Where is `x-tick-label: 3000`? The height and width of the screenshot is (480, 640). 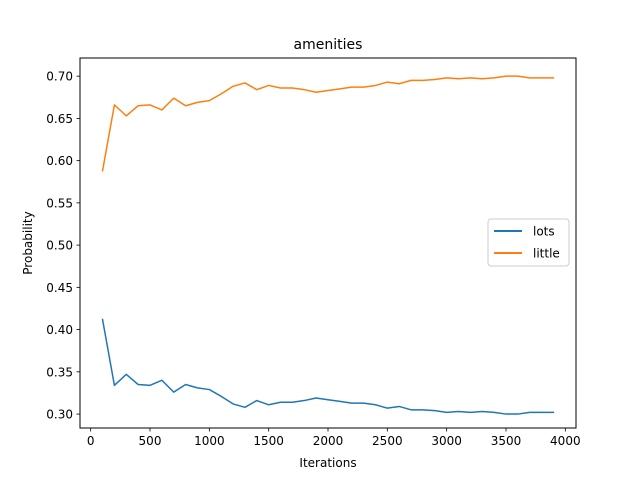 x-tick-label: 3000 is located at coordinates (446, 441).